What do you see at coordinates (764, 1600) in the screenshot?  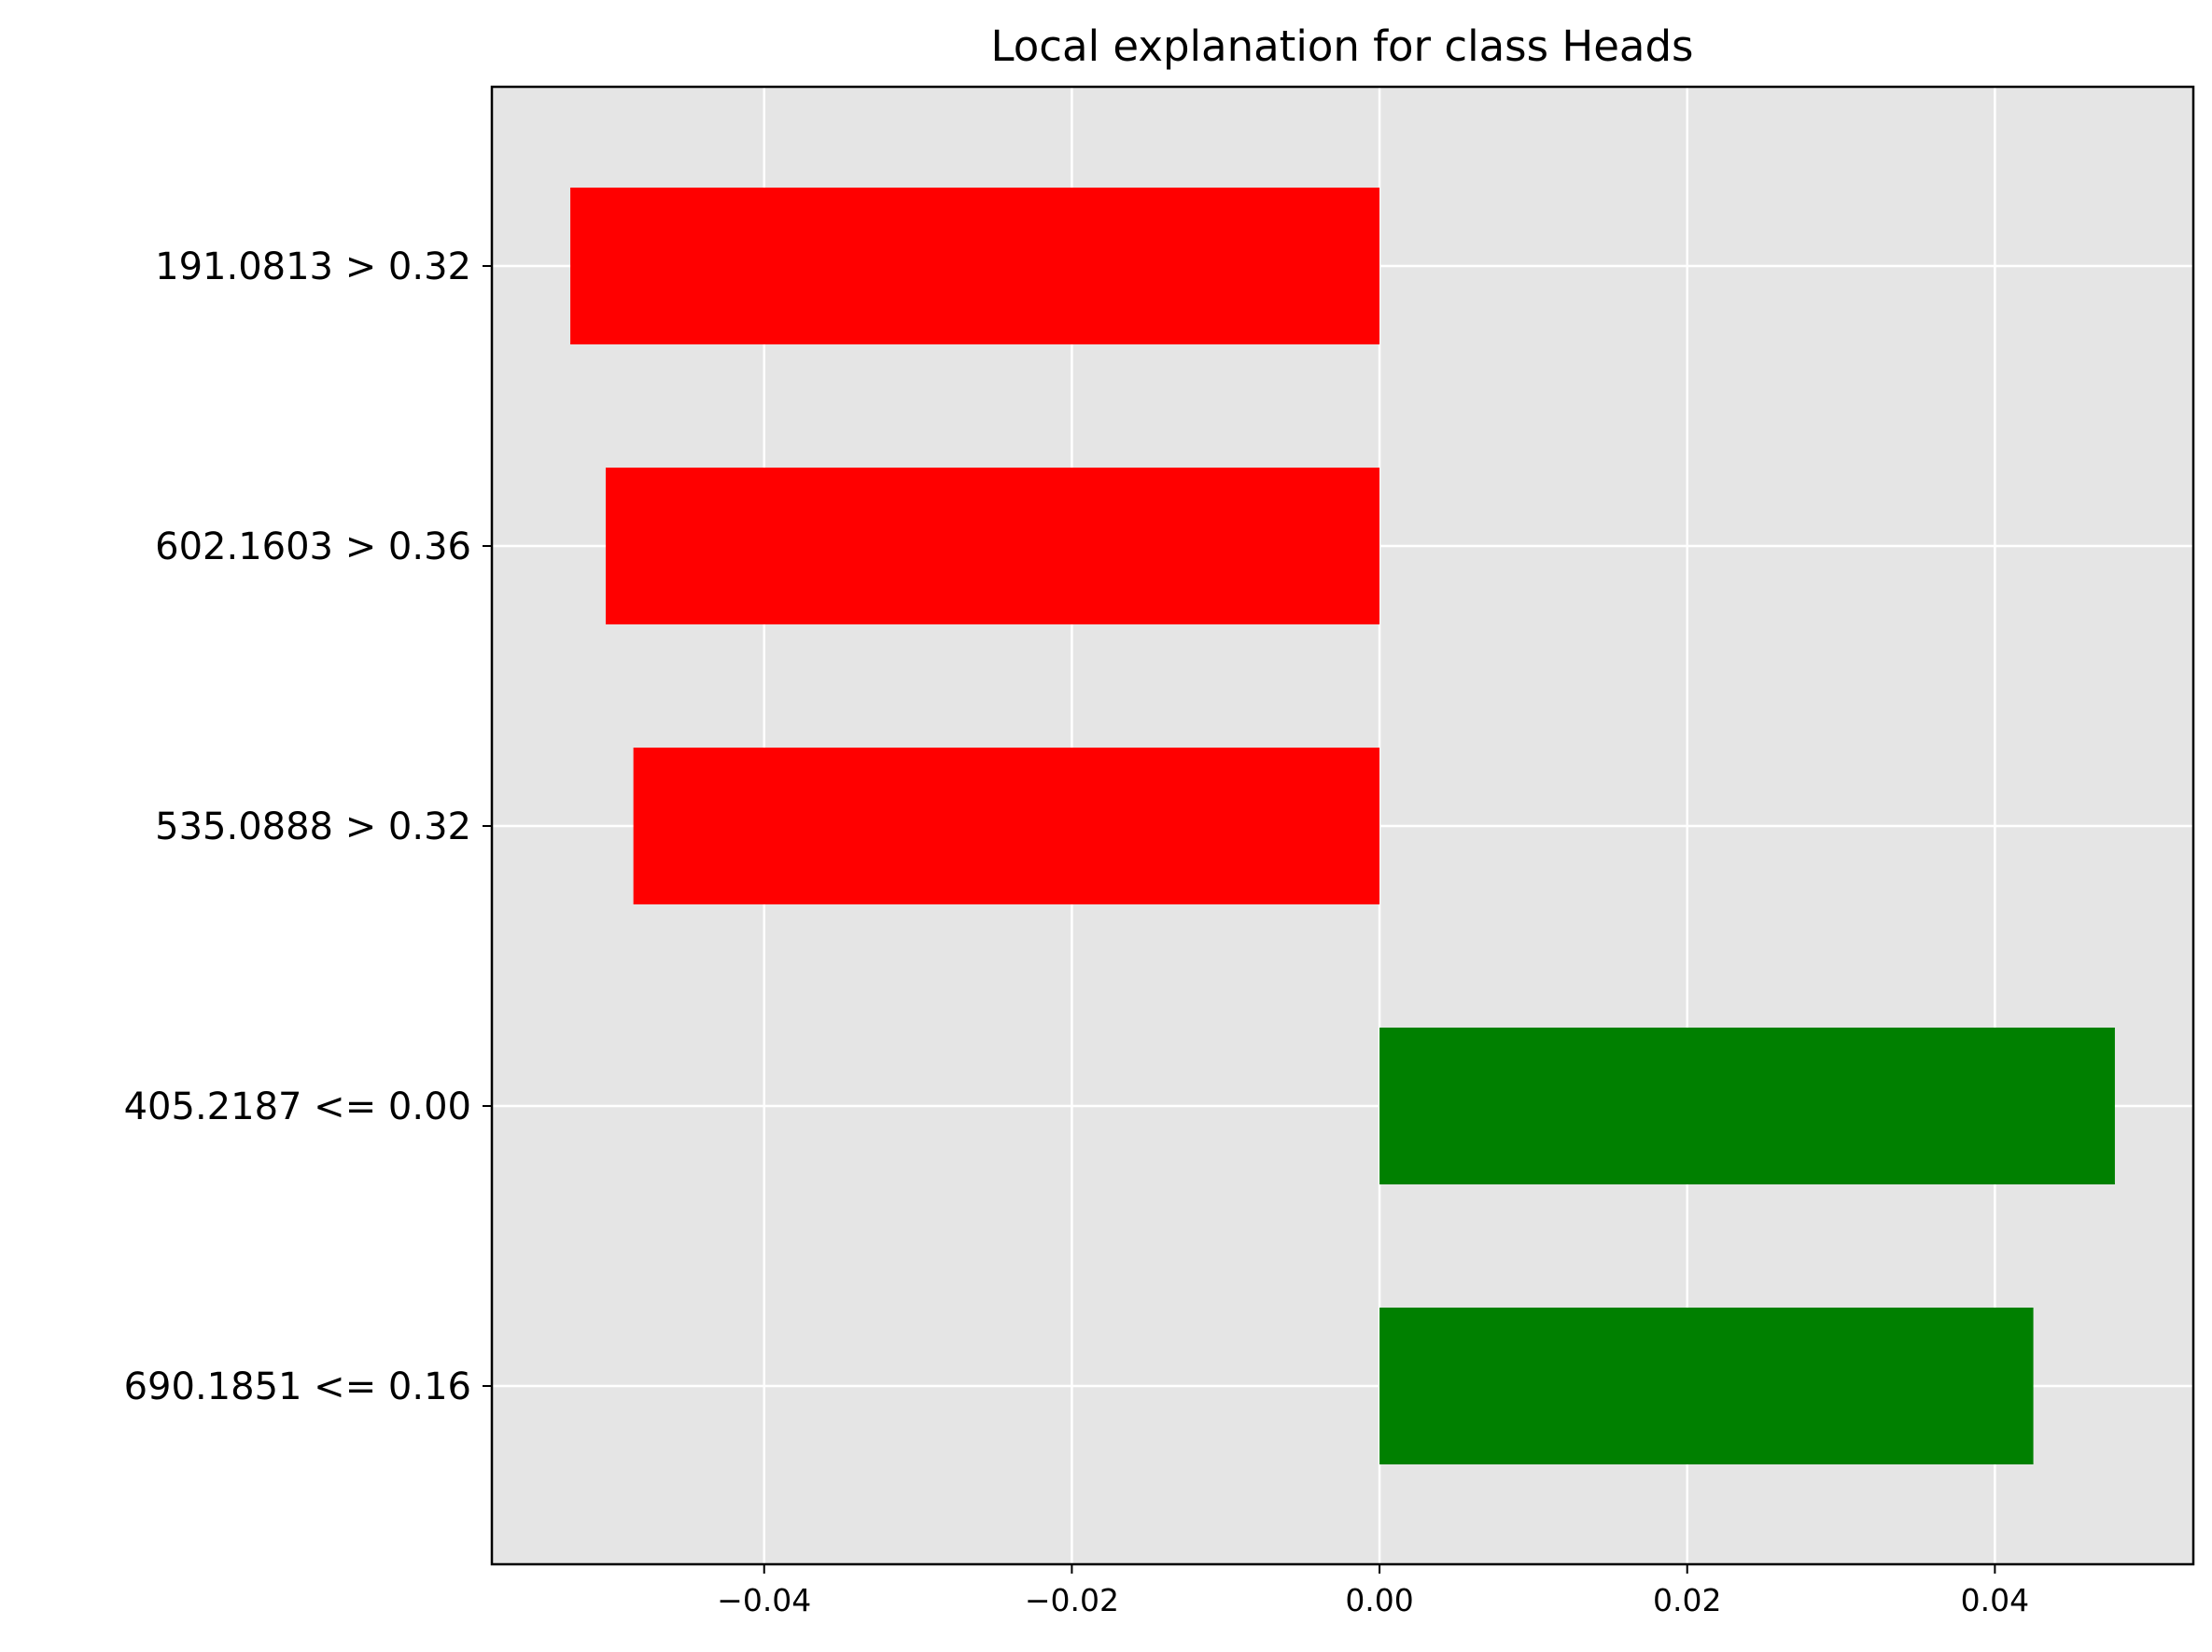 I see `x-tick-label: −0.04` at bounding box center [764, 1600].